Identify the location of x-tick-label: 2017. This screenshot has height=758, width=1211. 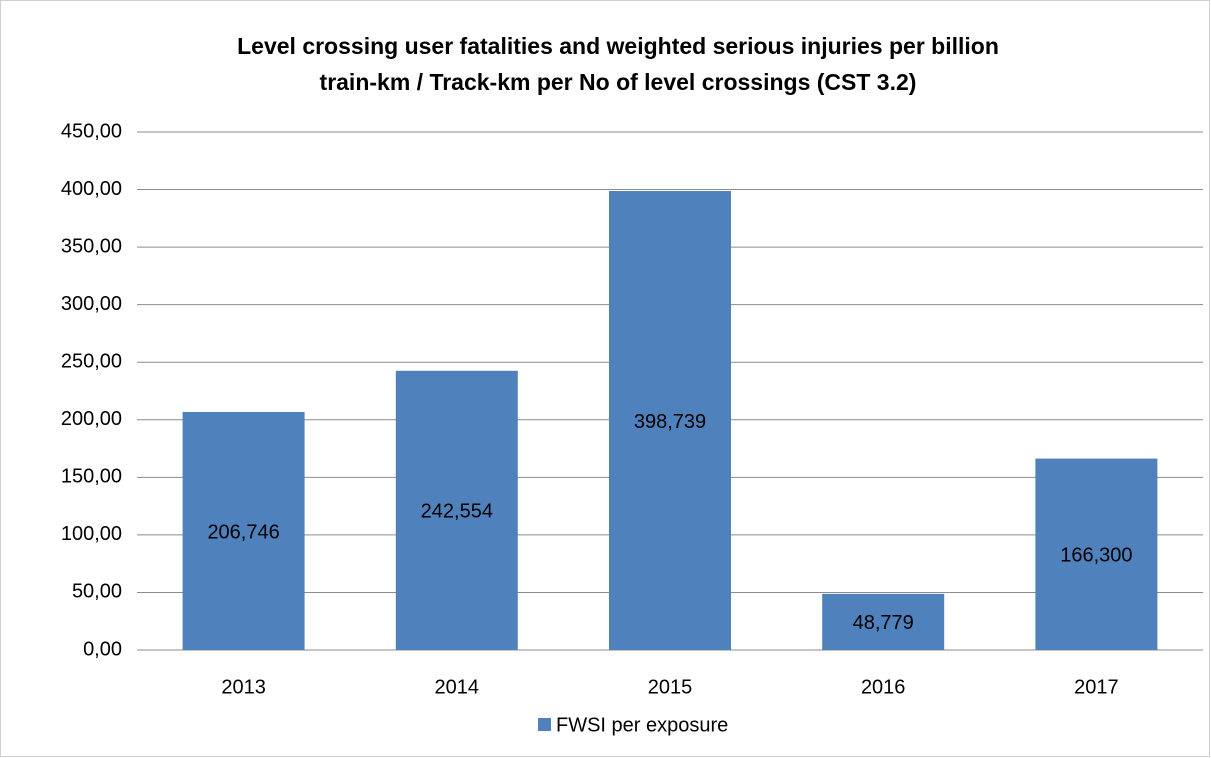
(1096, 687).